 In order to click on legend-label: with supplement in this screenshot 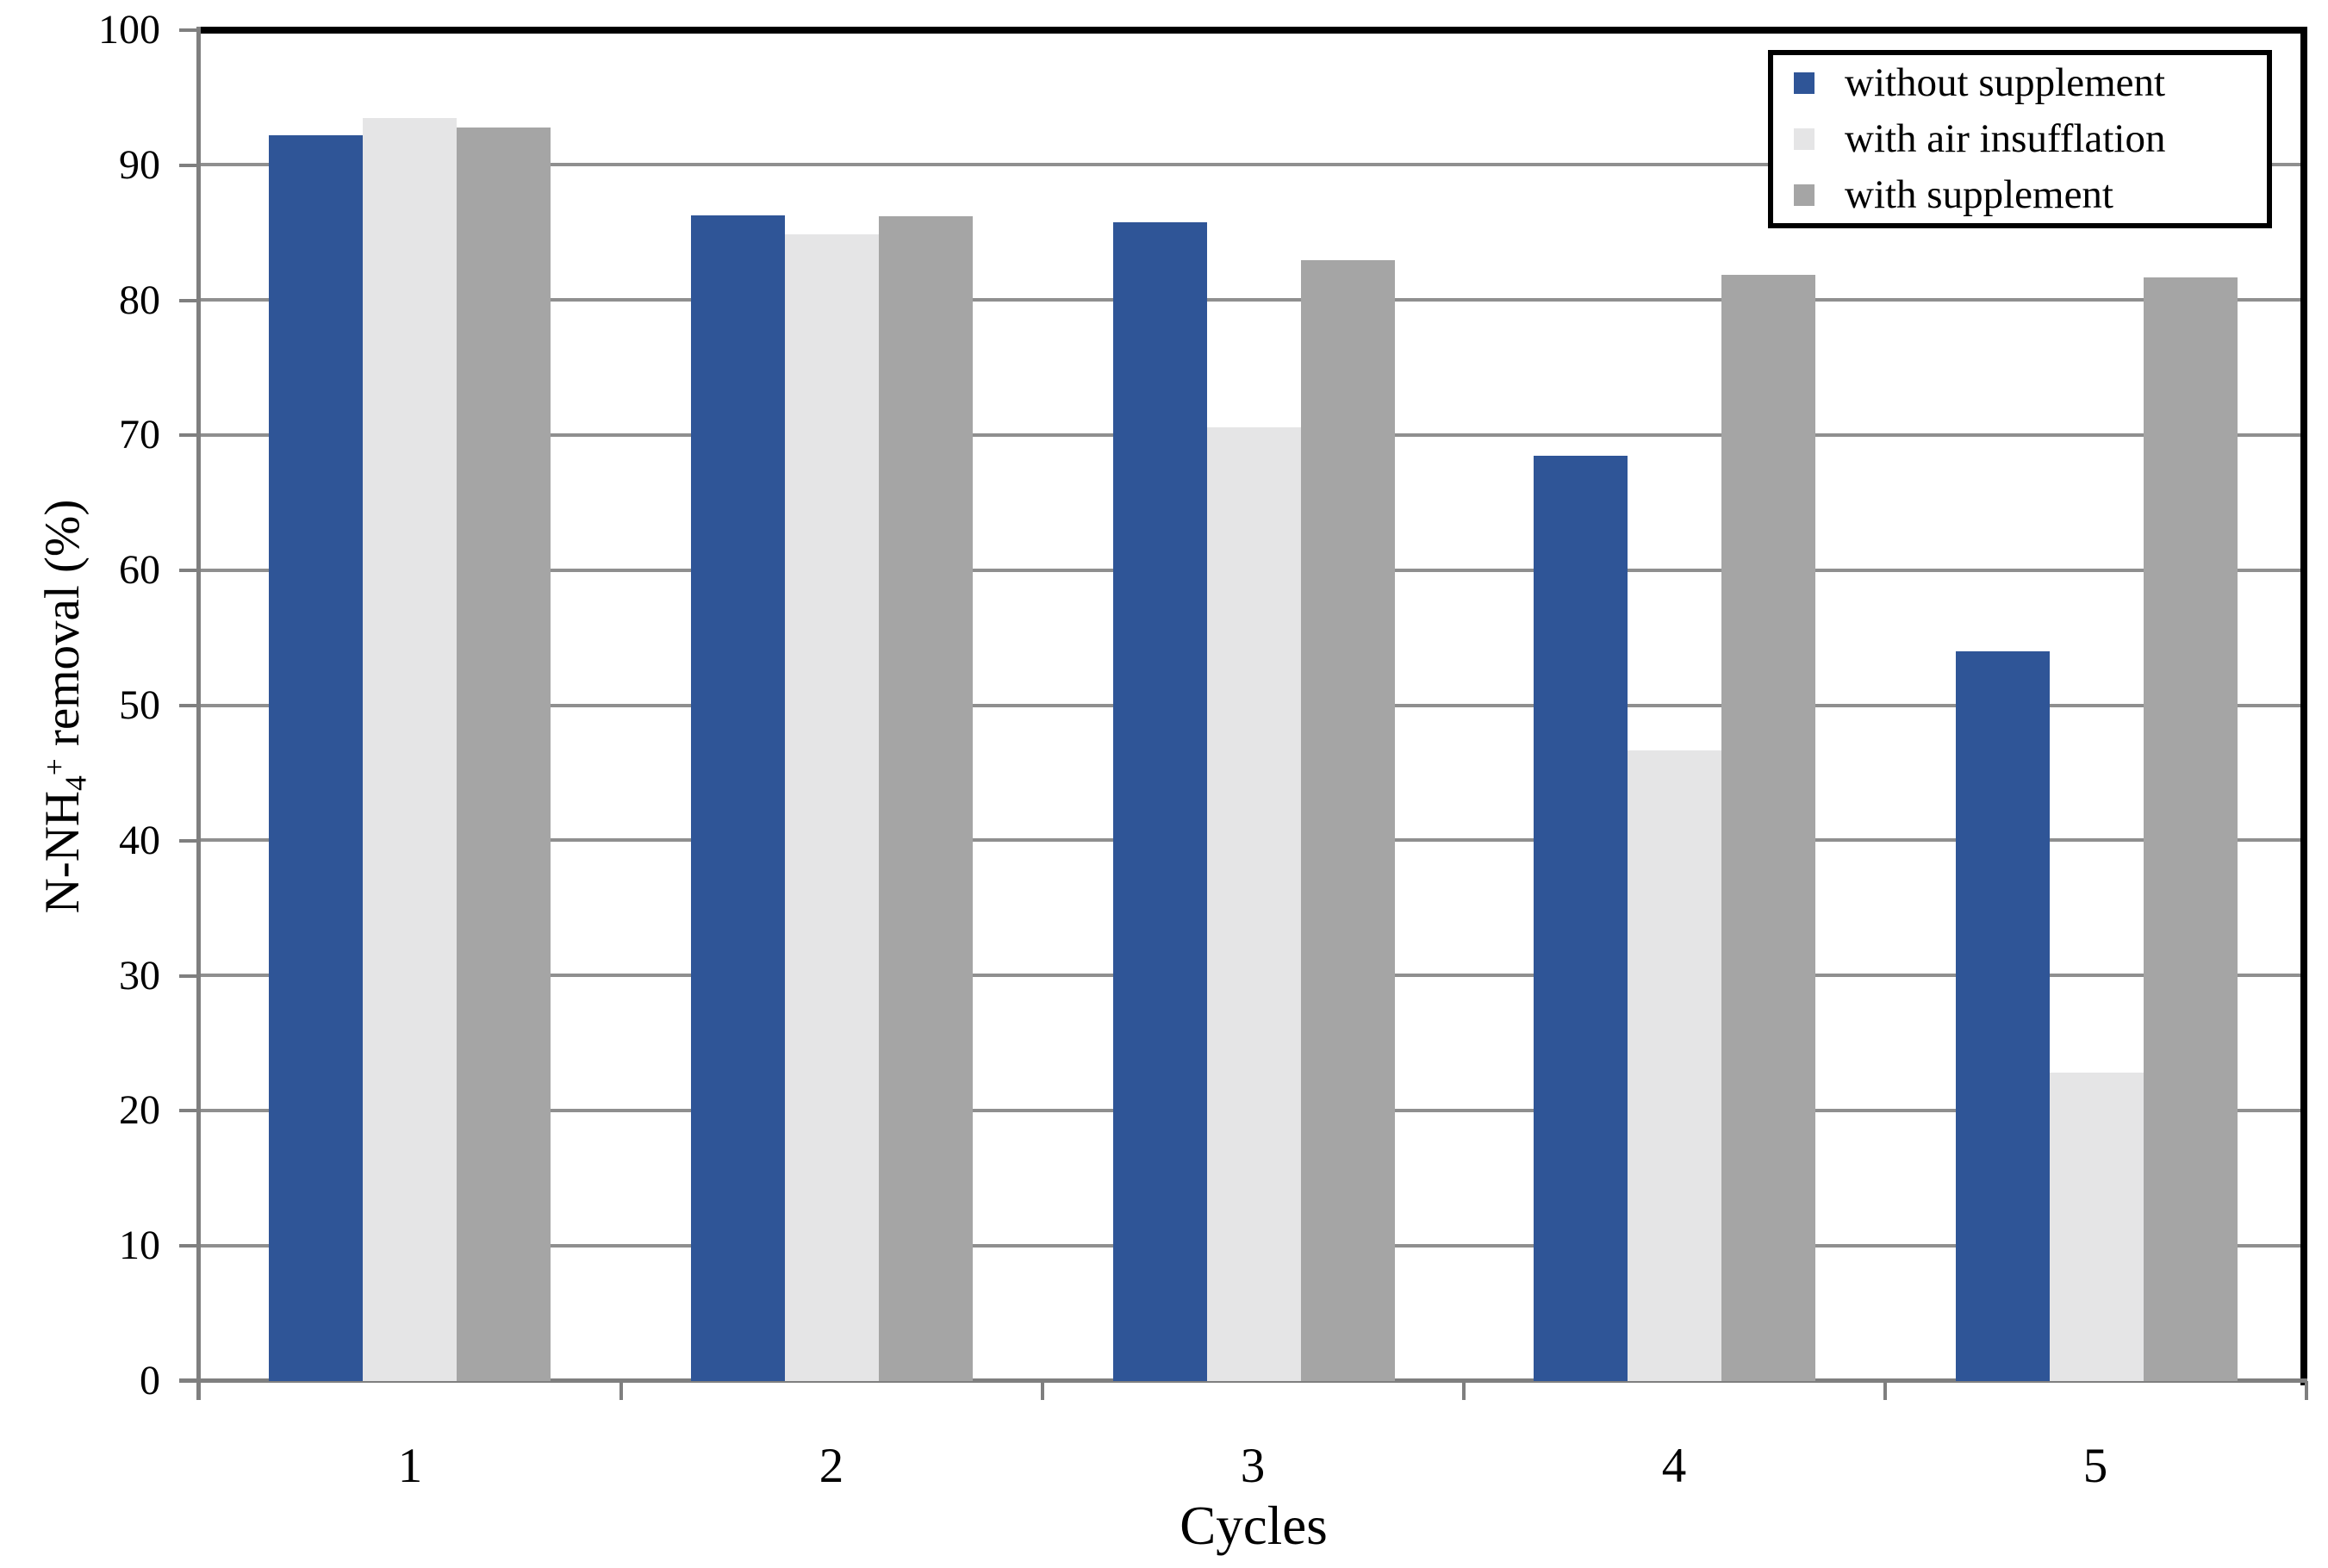, I will do `click(1979, 195)`.